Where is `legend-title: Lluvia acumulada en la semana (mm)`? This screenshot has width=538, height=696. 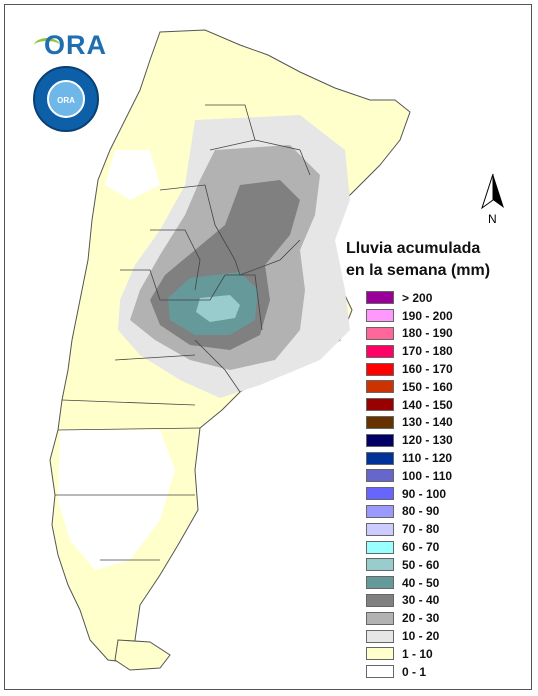 legend-title: Lluvia acumulada en la semana (mm) is located at coordinates (418, 260).